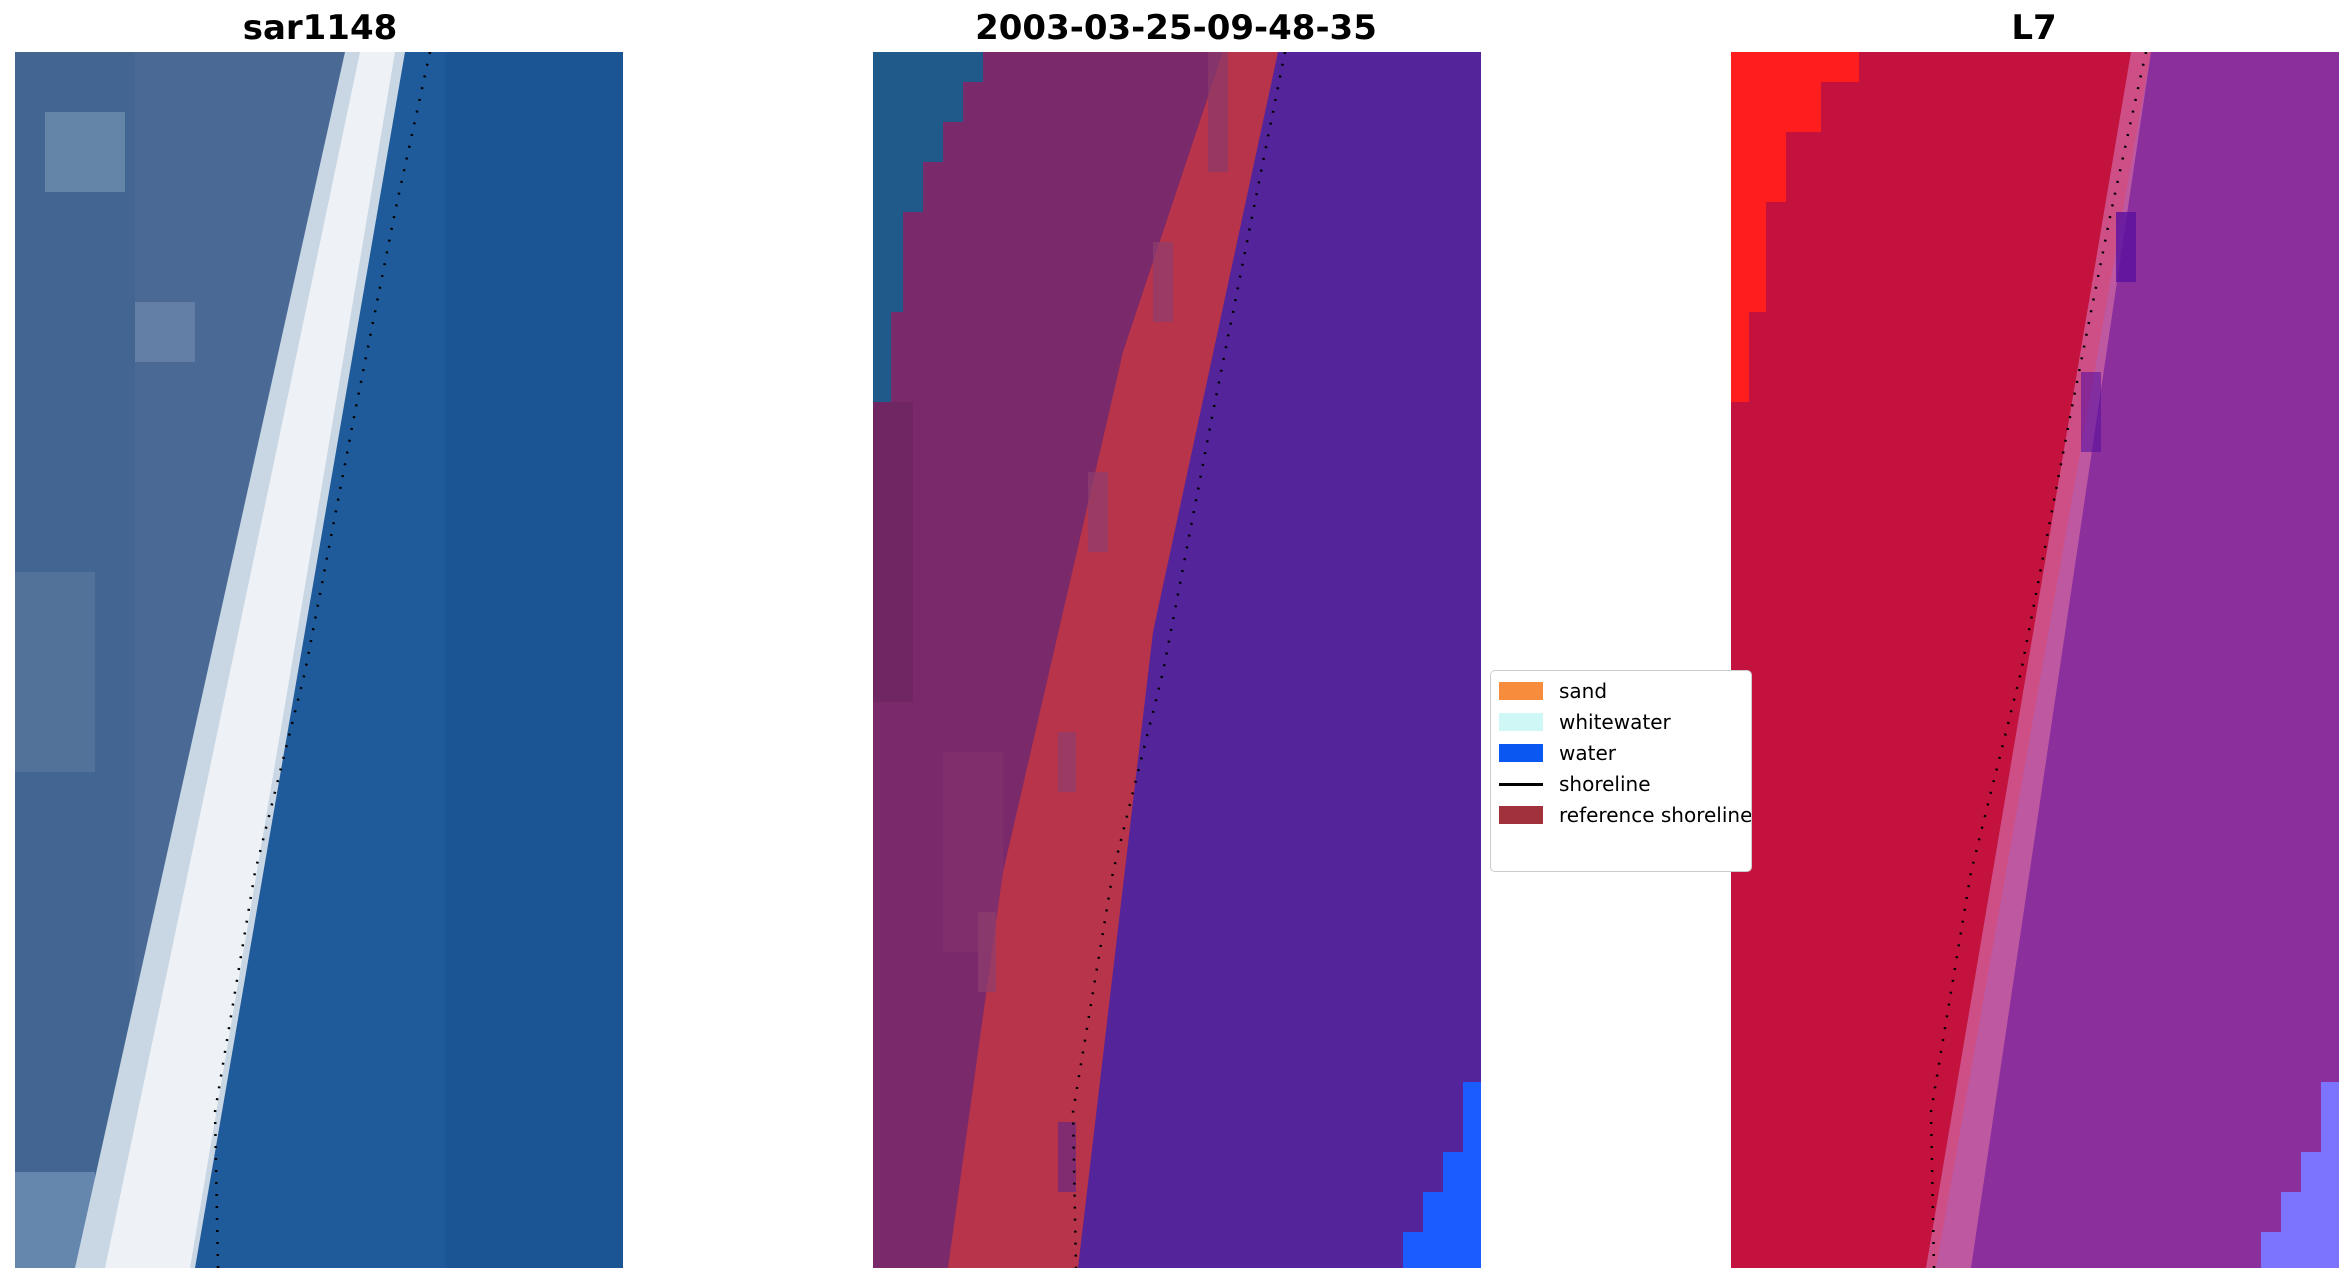  I want to click on legend-item-reference-shoreline: reference shoreline, so click(1625, 815).